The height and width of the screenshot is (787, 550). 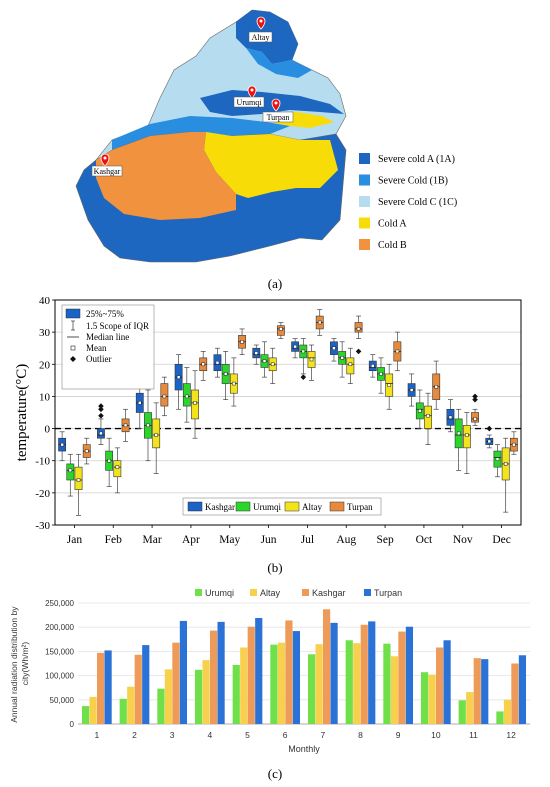 I want to click on legend-outlier-icon, so click(x=73, y=359).